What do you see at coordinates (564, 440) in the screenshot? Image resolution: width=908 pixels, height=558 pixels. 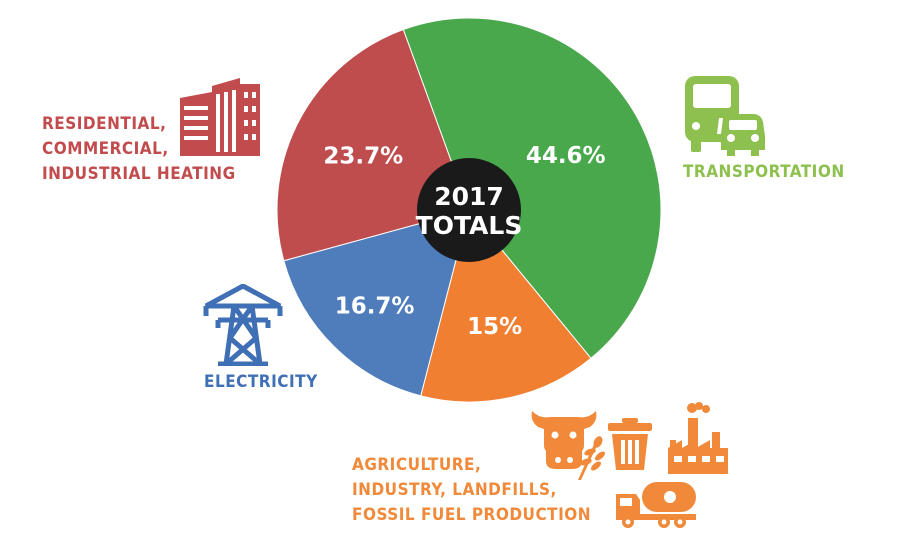 I see `cow-head-icon` at bounding box center [564, 440].